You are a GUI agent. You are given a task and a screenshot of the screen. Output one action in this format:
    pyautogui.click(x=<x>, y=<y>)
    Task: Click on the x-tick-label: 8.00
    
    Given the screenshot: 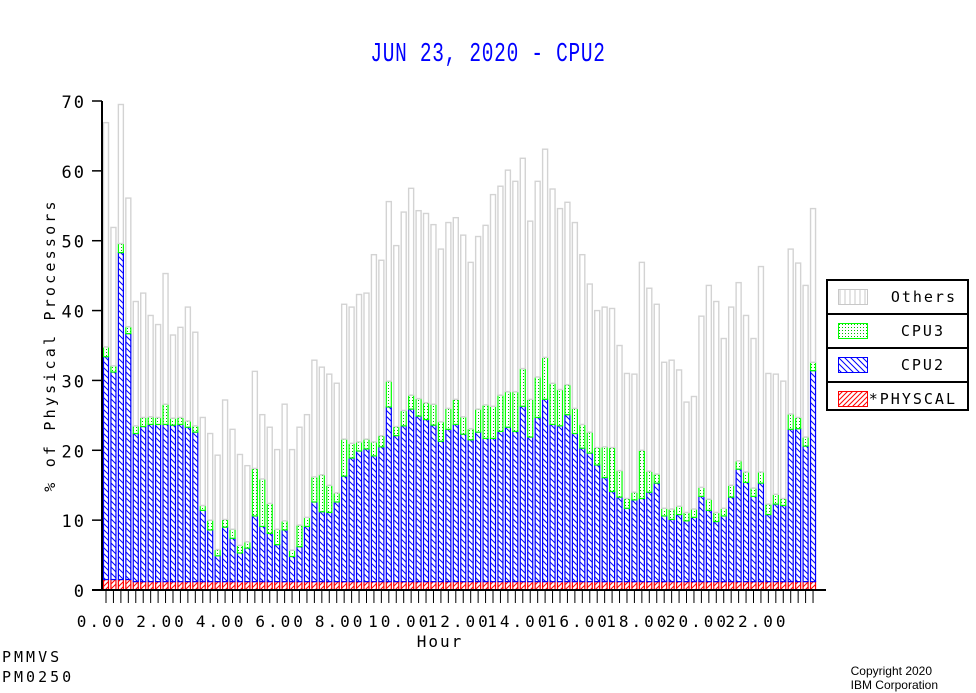 What is the action you would take?
    pyautogui.click(x=340, y=621)
    